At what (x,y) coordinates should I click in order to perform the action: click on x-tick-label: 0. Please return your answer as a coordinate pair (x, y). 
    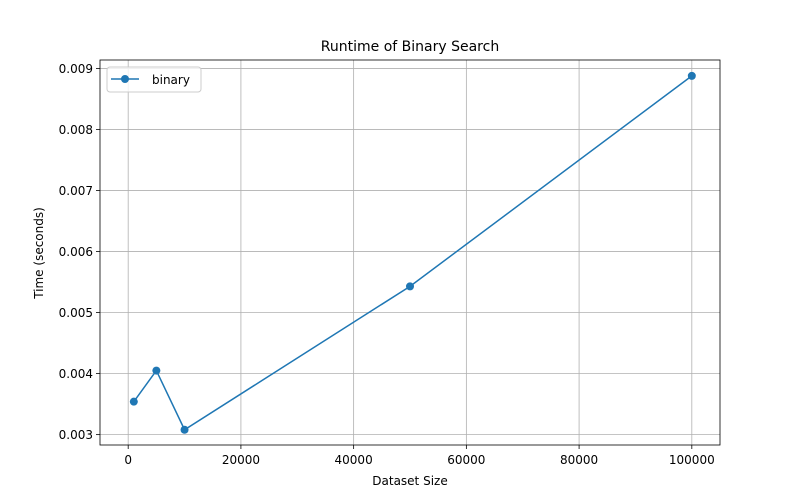
    Looking at the image, I should click on (128, 460).